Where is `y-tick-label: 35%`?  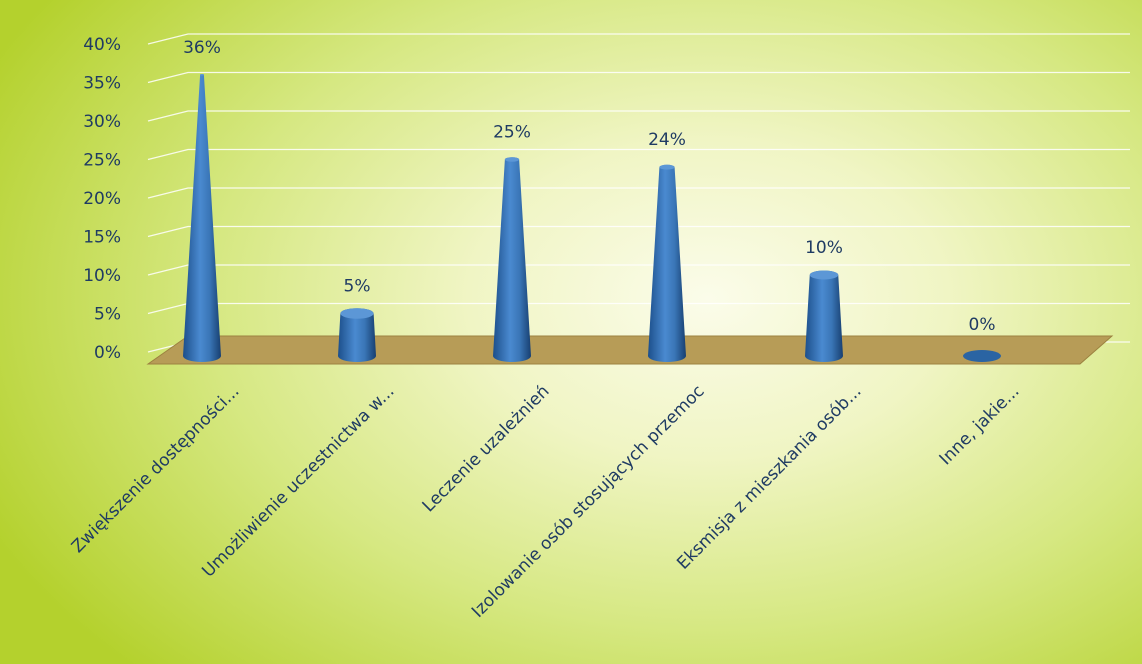
y-tick-label: 35% is located at coordinates (102, 84).